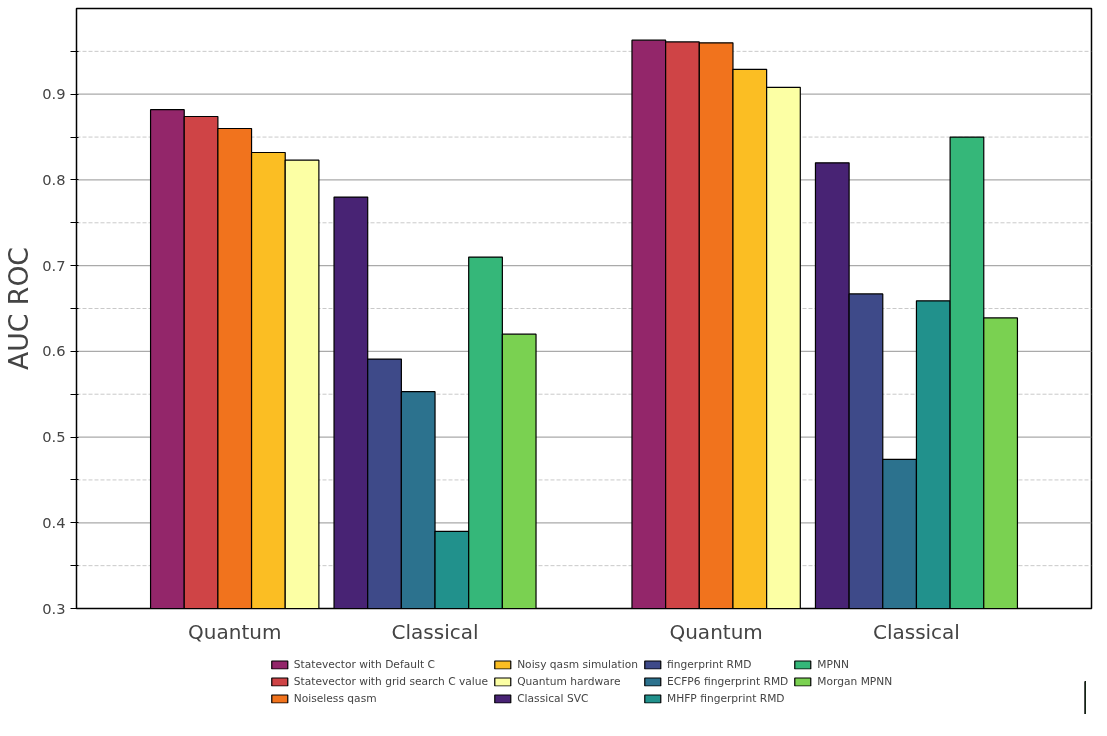  Describe the element at coordinates (54, 351) in the screenshot. I see `y-tick-label: 0.6` at that location.